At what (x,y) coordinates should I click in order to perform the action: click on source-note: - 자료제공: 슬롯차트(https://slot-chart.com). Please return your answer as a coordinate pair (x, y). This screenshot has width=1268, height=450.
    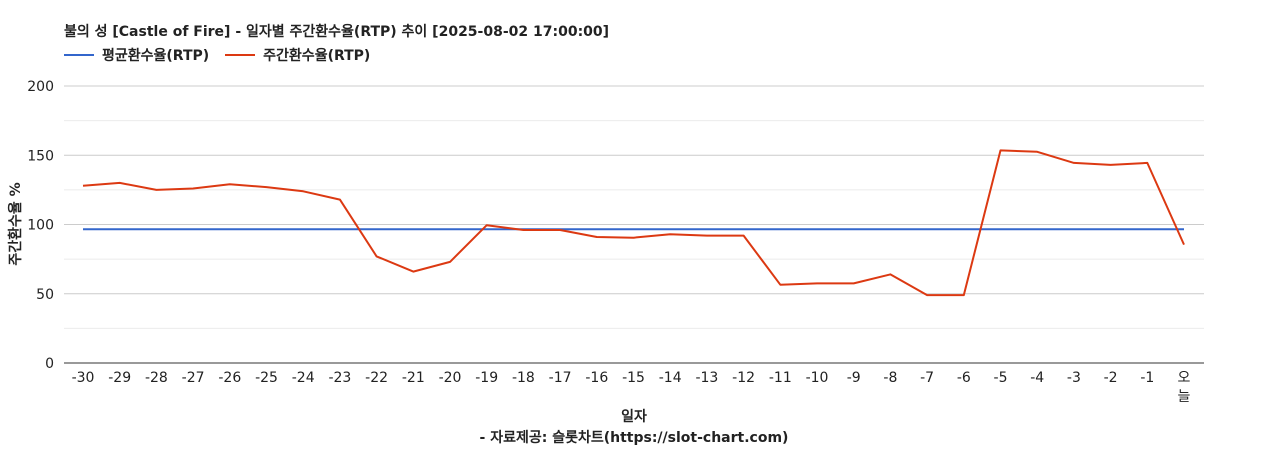
    Looking at the image, I should click on (634, 438).